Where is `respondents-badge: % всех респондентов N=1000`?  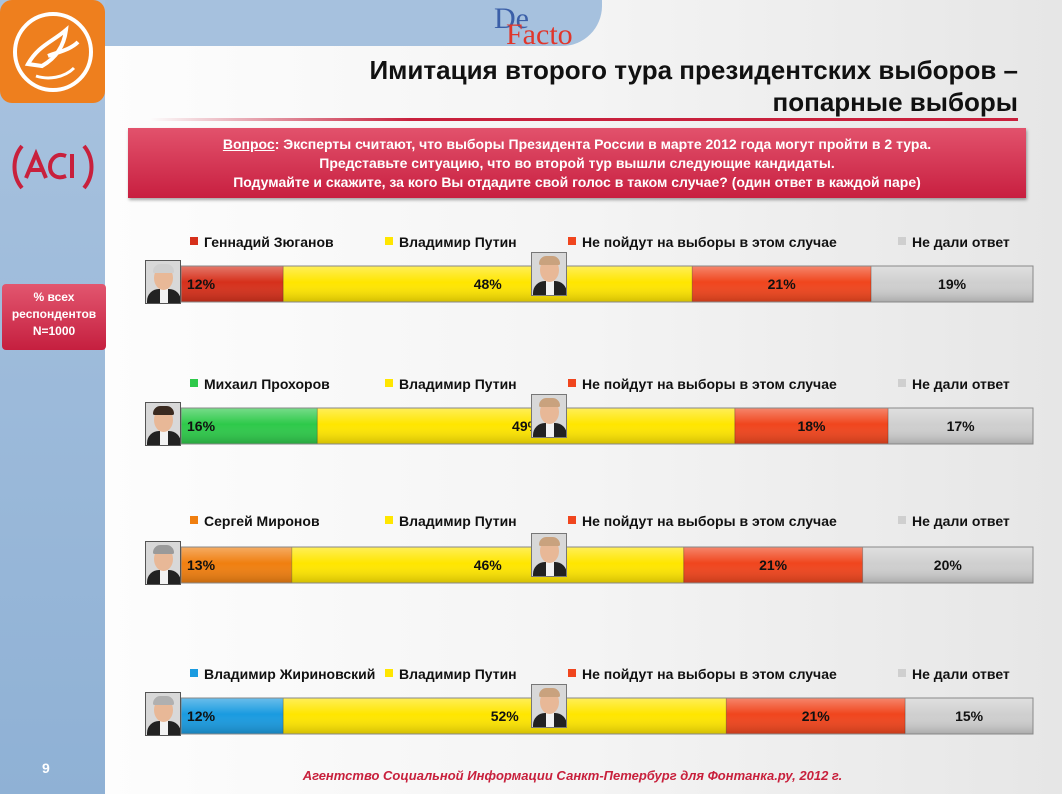
respondents-badge: % всех респондентов N=1000 is located at coordinates (54, 317).